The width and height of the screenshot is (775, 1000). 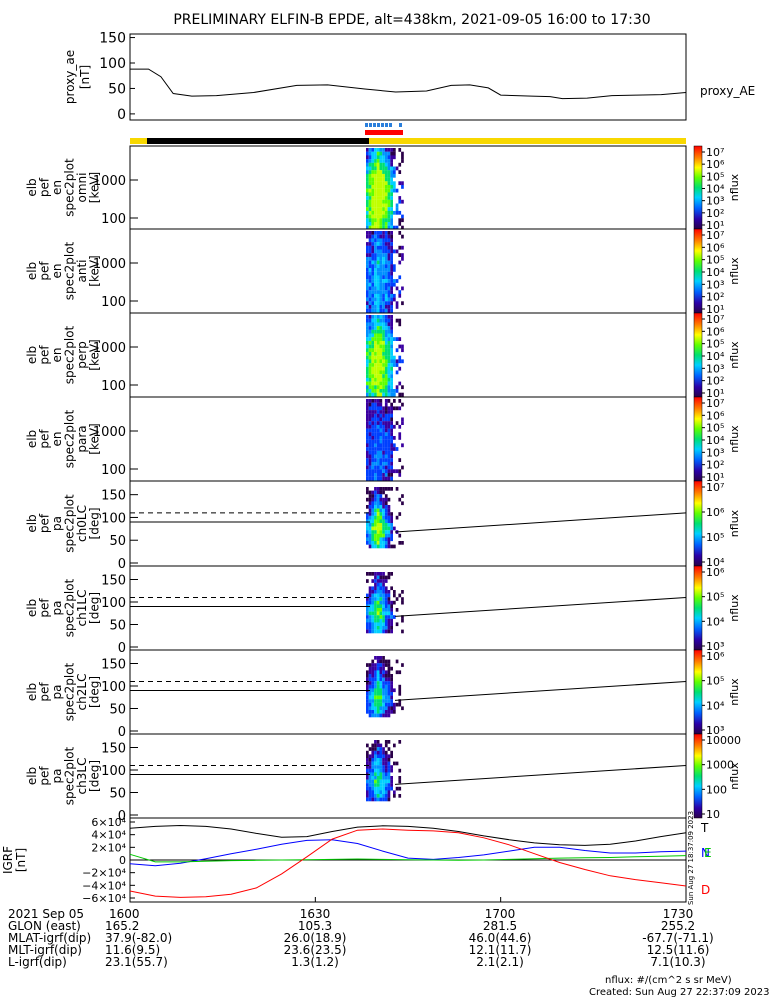 What do you see at coordinates (70, 77) in the screenshot?
I see `proxy-ae-ylabel-line1: proxy_ae` at bounding box center [70, 77].